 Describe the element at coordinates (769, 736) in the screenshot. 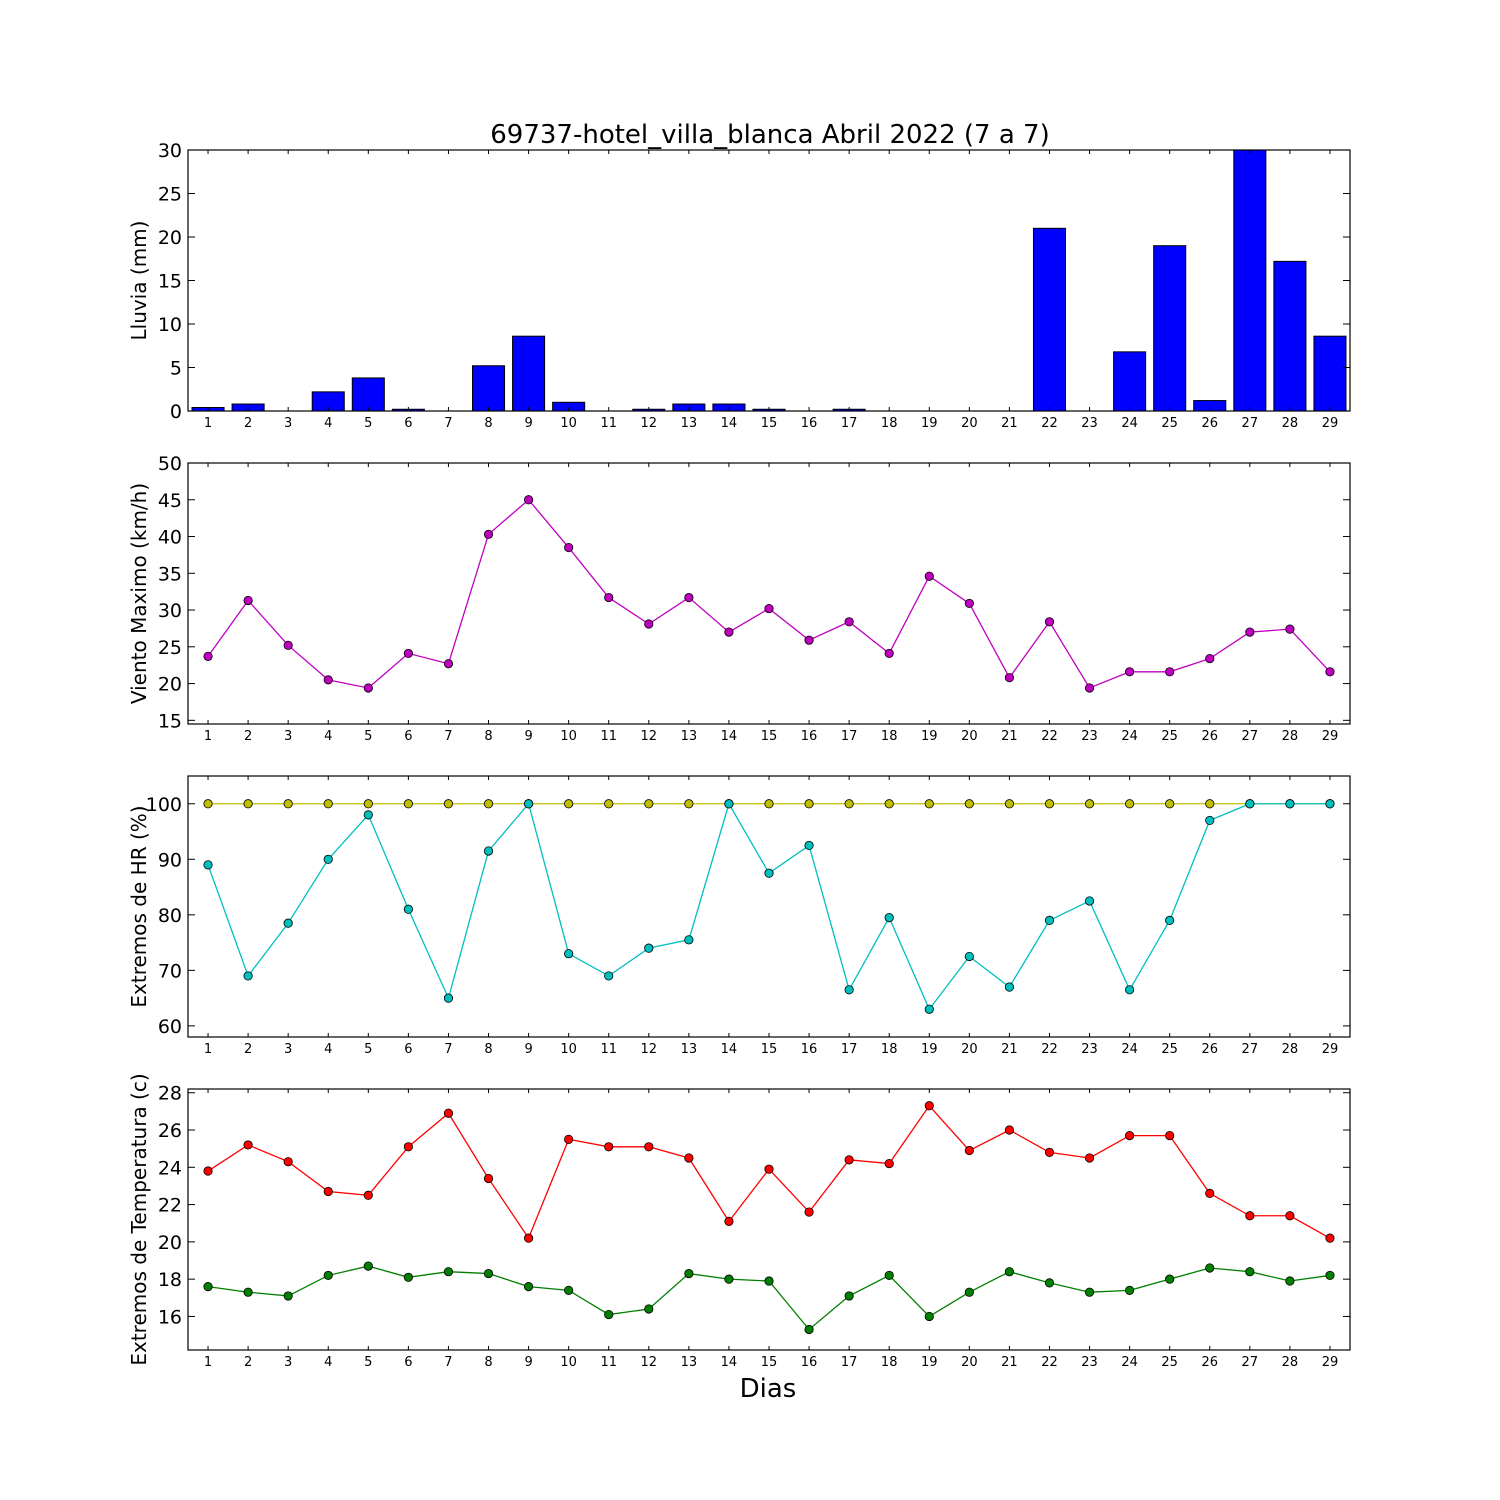

I see `x-tick-label: 15` at that location.